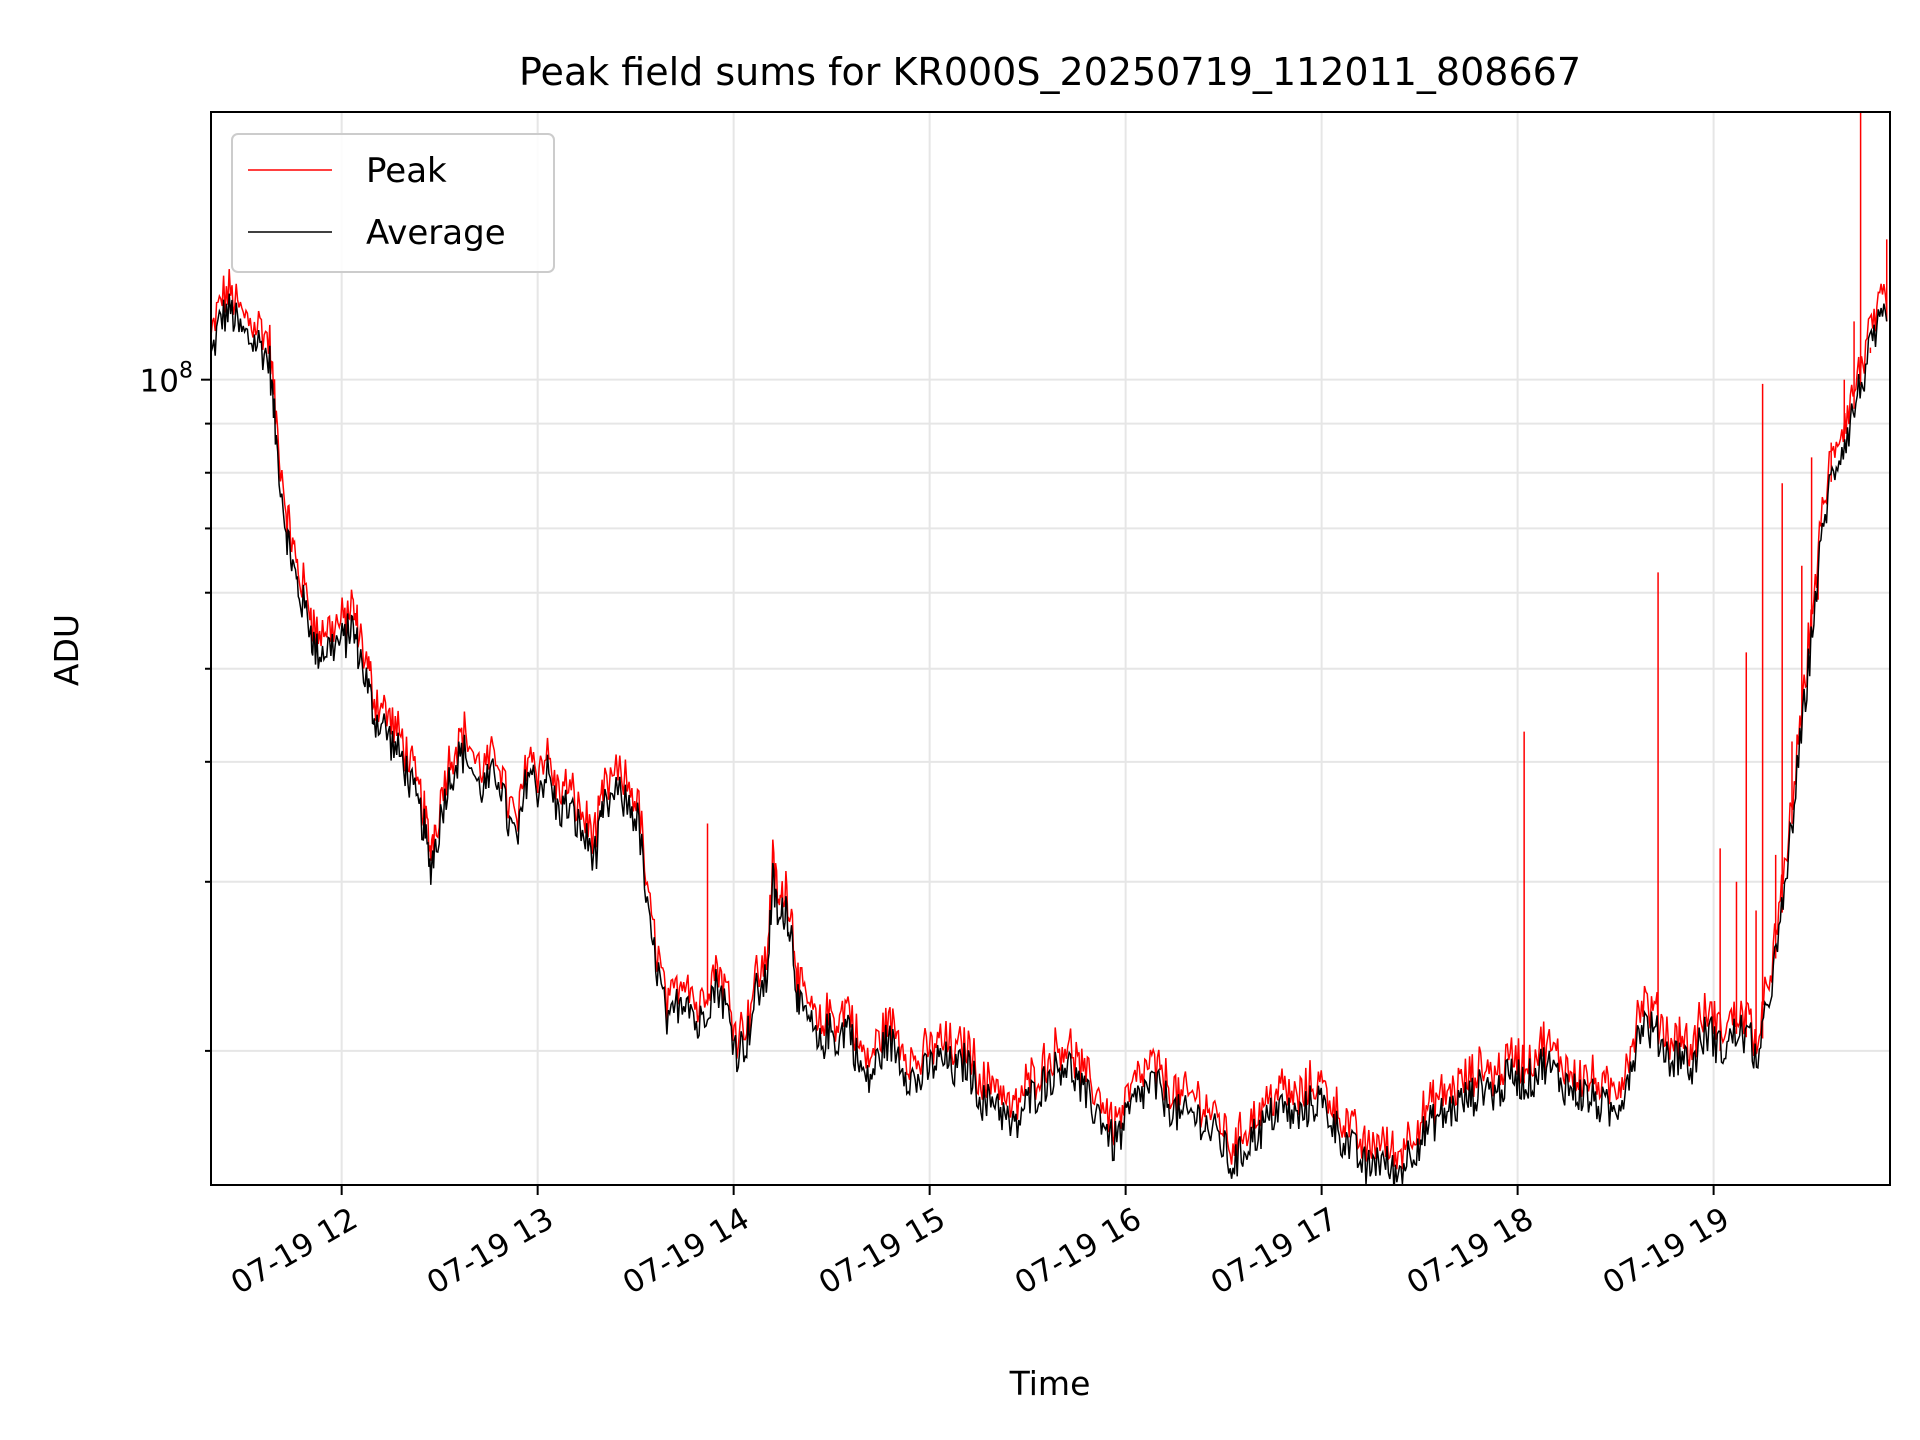 Image resolution: width=1920 pixels, height=1440 pixels. I want to click on legend-label-peak: Peak, so click(406, 171).